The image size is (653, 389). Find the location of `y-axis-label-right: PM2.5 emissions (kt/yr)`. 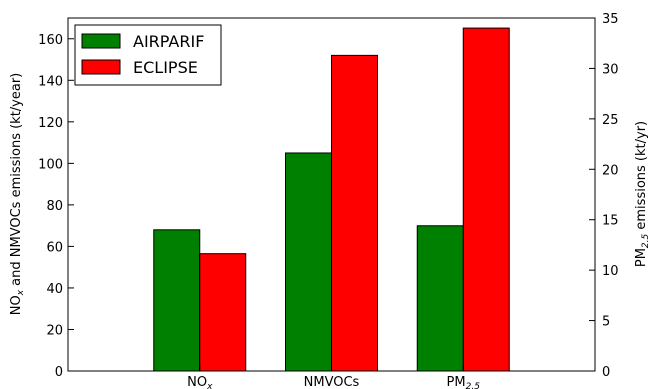

y-axis-label-right: PM2.5 emissions (kt/yr) is located at coordinates (642, 194).